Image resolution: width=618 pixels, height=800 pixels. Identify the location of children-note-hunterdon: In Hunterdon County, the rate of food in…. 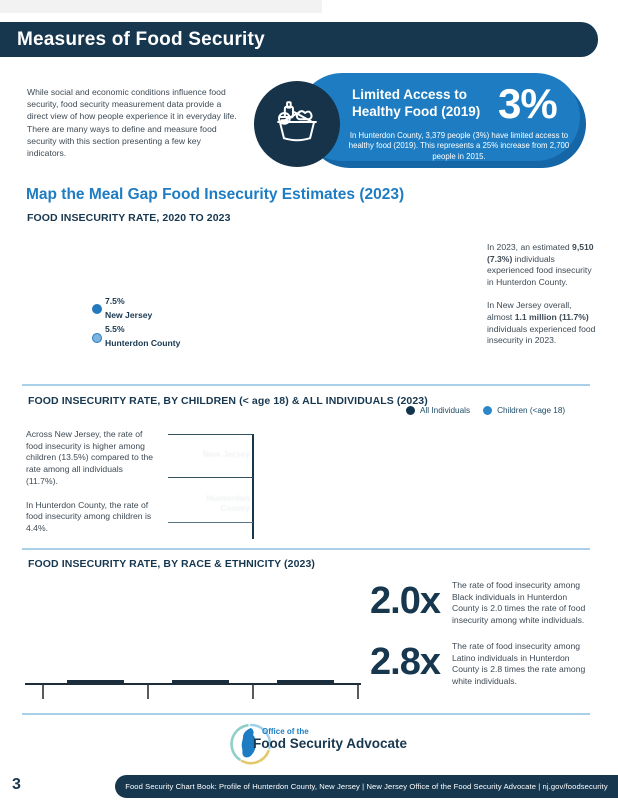
(89, 516).